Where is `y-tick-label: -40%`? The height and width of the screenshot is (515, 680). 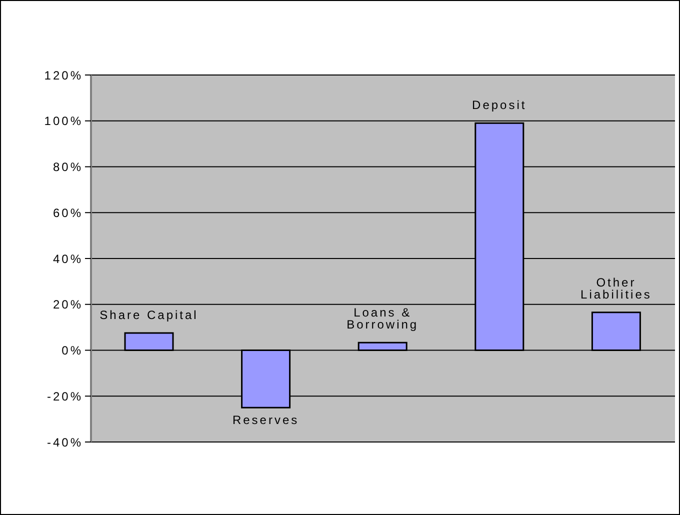
y-tick-label: -40% is located at coordinates (64, 442).